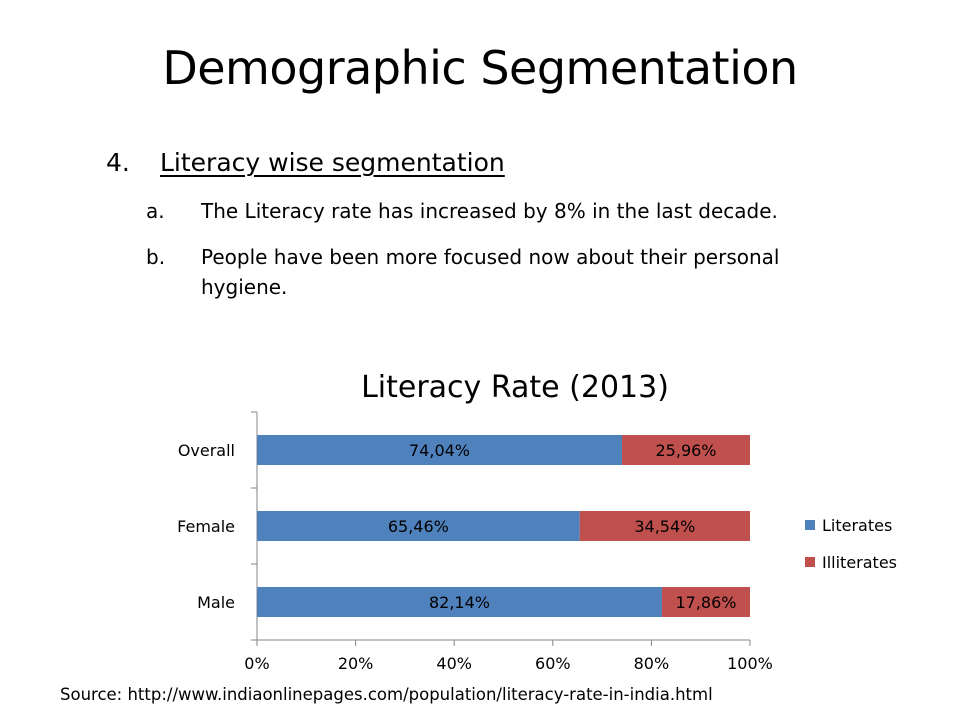 This screenshot has height=720, width=960. Describe the element at coordinates (216, 602) in the screenshot. I see `category-label: Male` at that location.